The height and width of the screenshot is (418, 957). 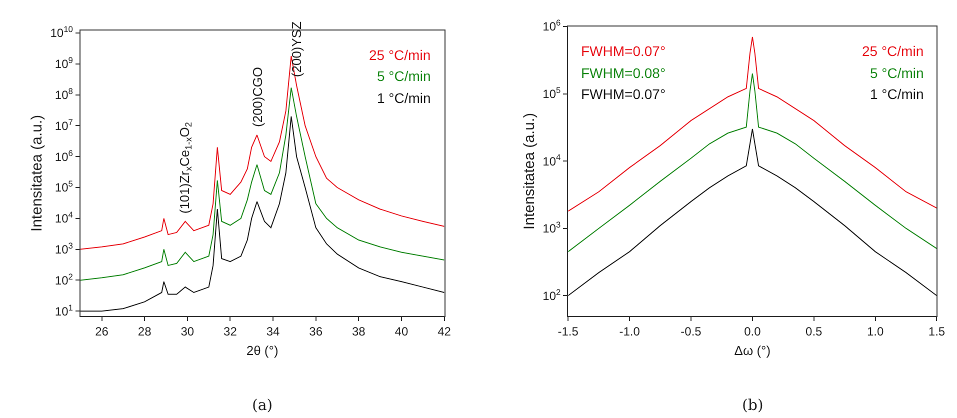 What do you see at coordinates (937, 331) in the screenshot?
I see `x-tick-label: 1.5` at bounding box center [937, 331].